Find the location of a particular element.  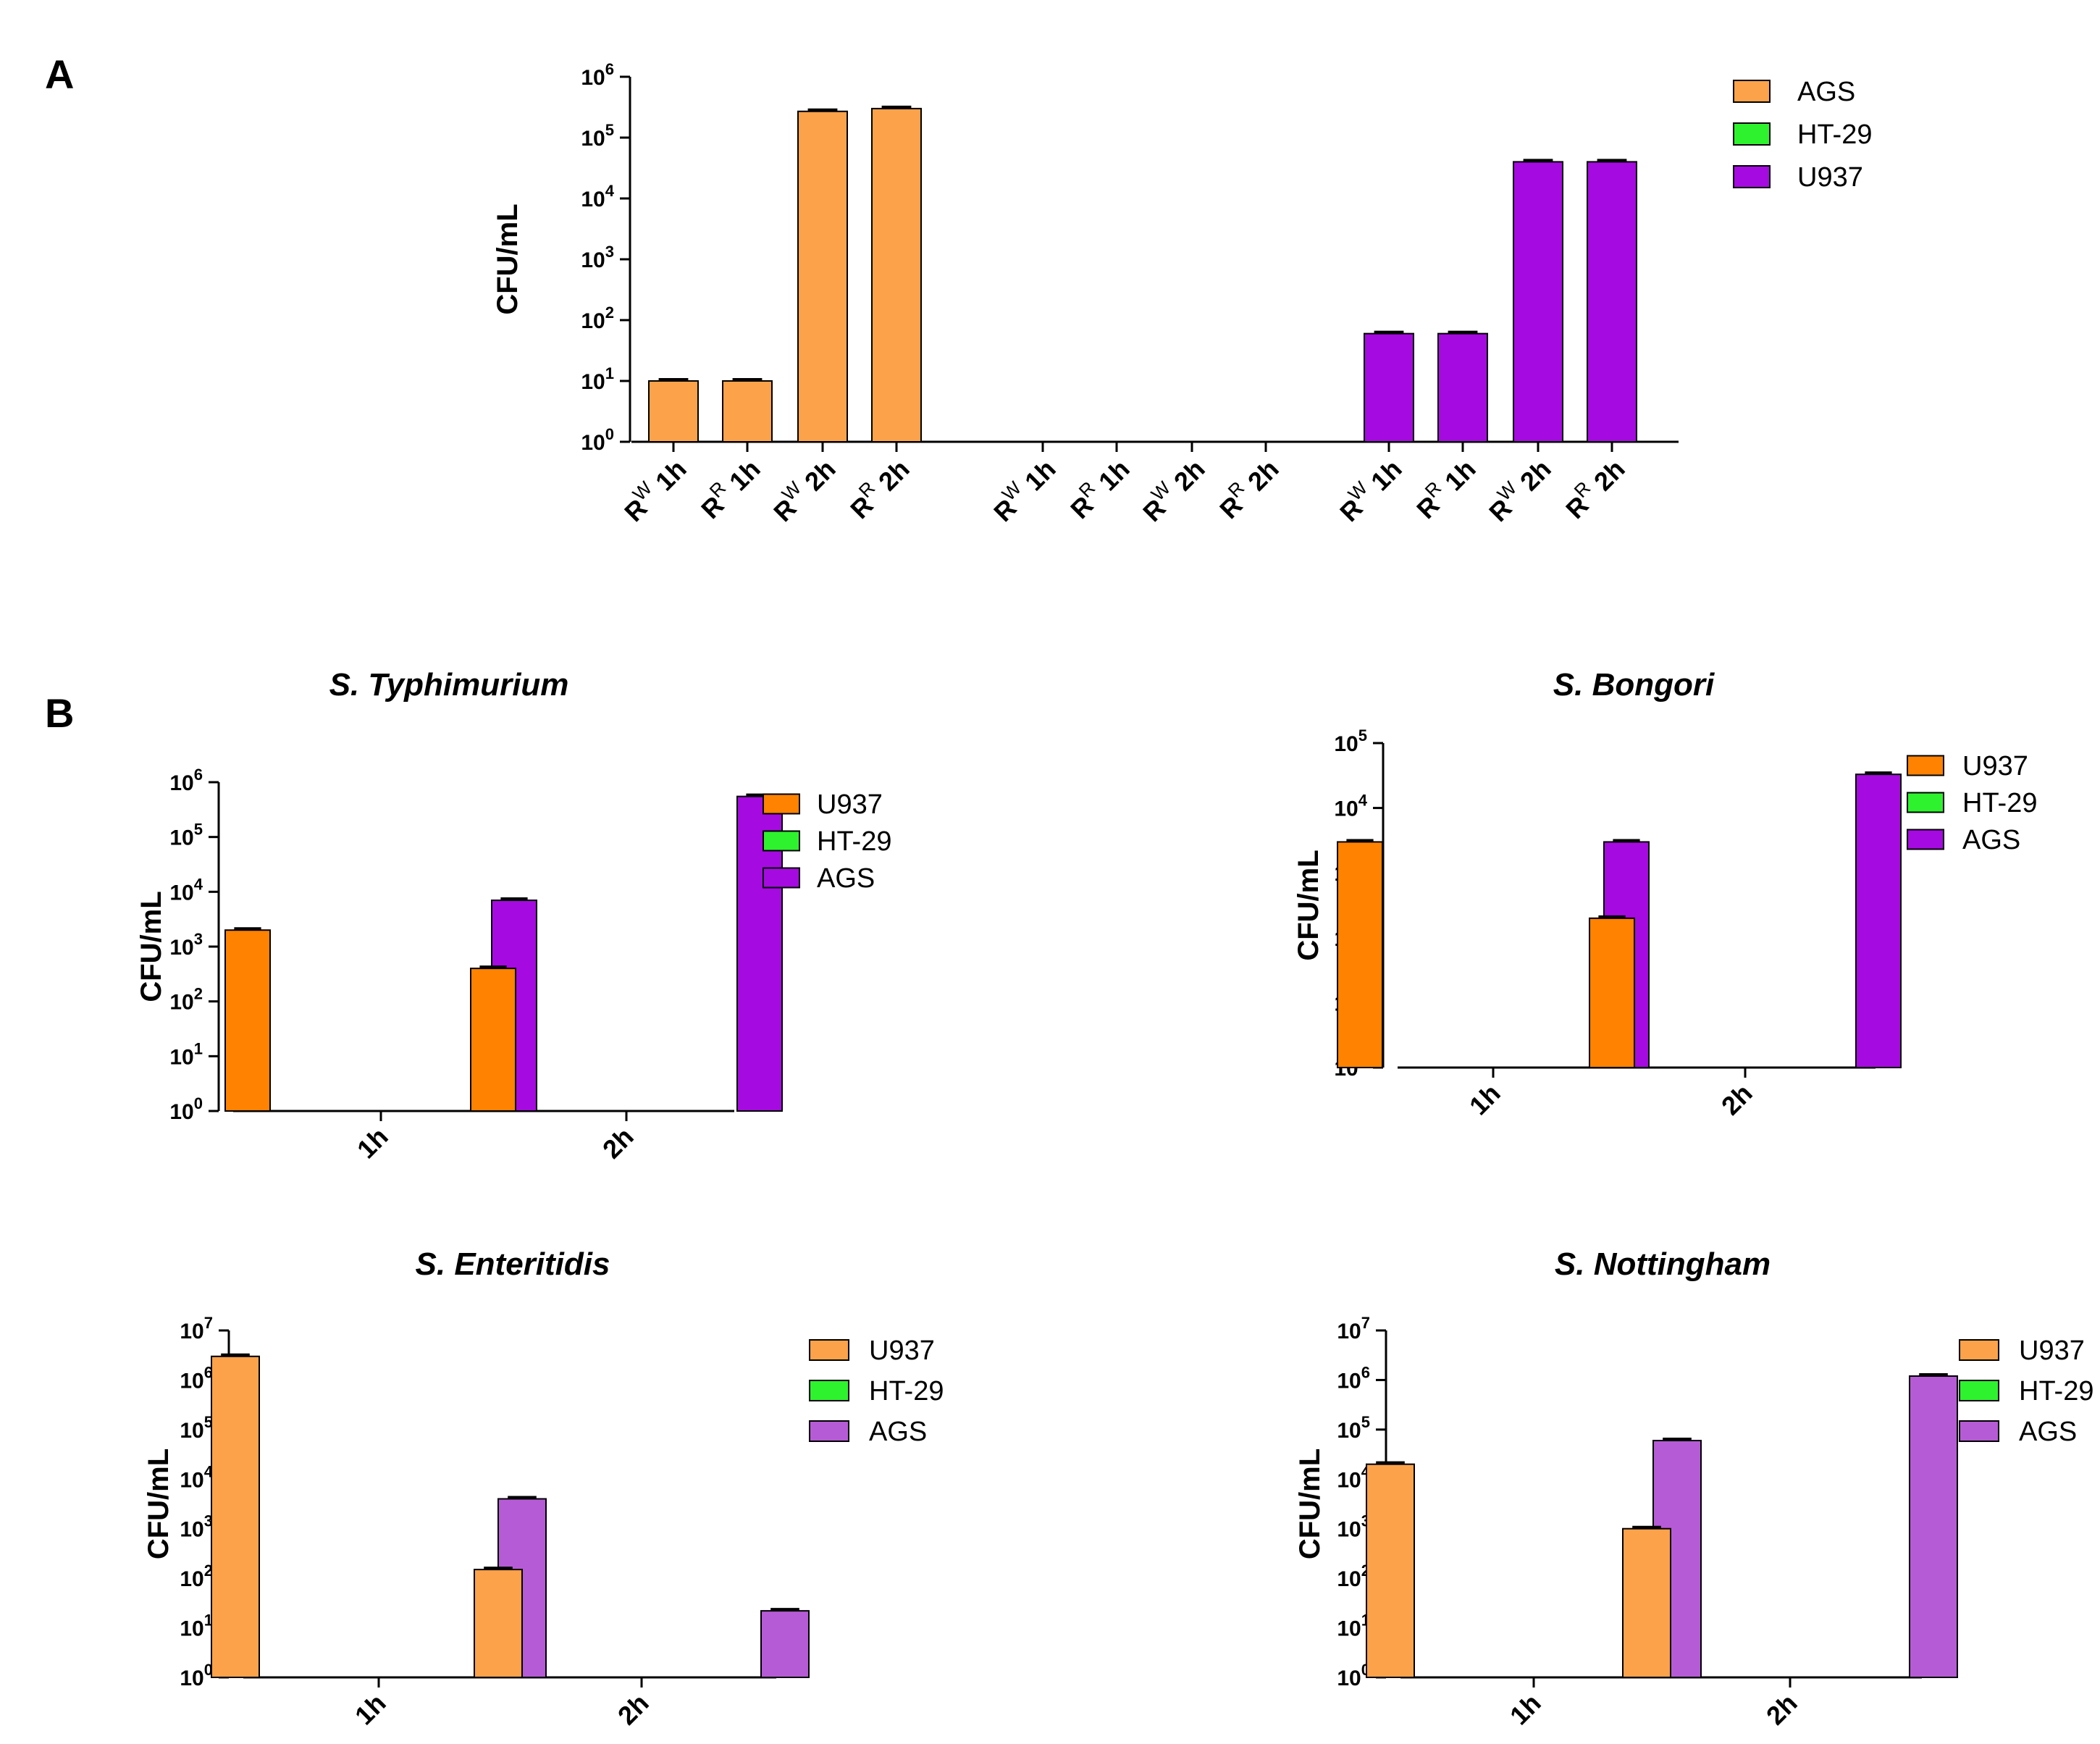

x-tick-label: RR 1h is located at coordinates (1098, 487).